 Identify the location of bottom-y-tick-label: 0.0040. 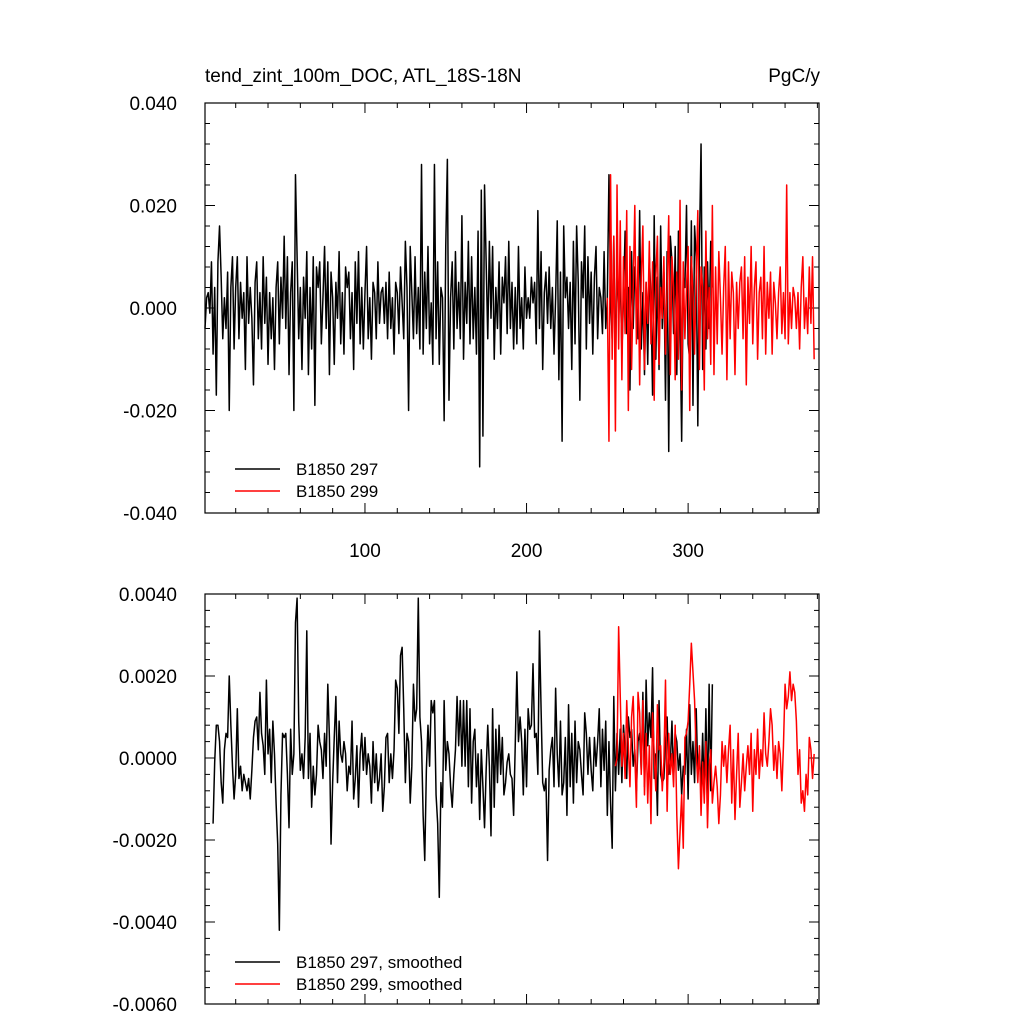
(148, 595).